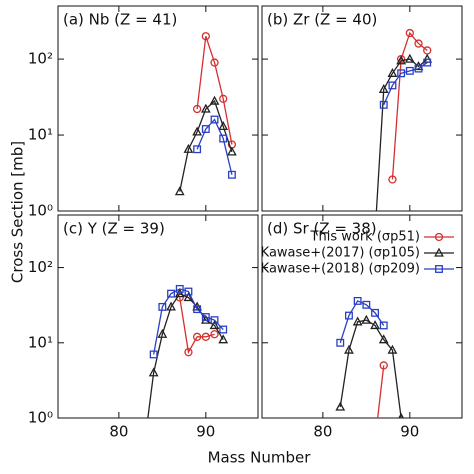 The image size is (474, 474). What do you see at coordinates (409, 432) in the screenshot?
I see `x-tick-label: 90` at bounding box center [409, 432].